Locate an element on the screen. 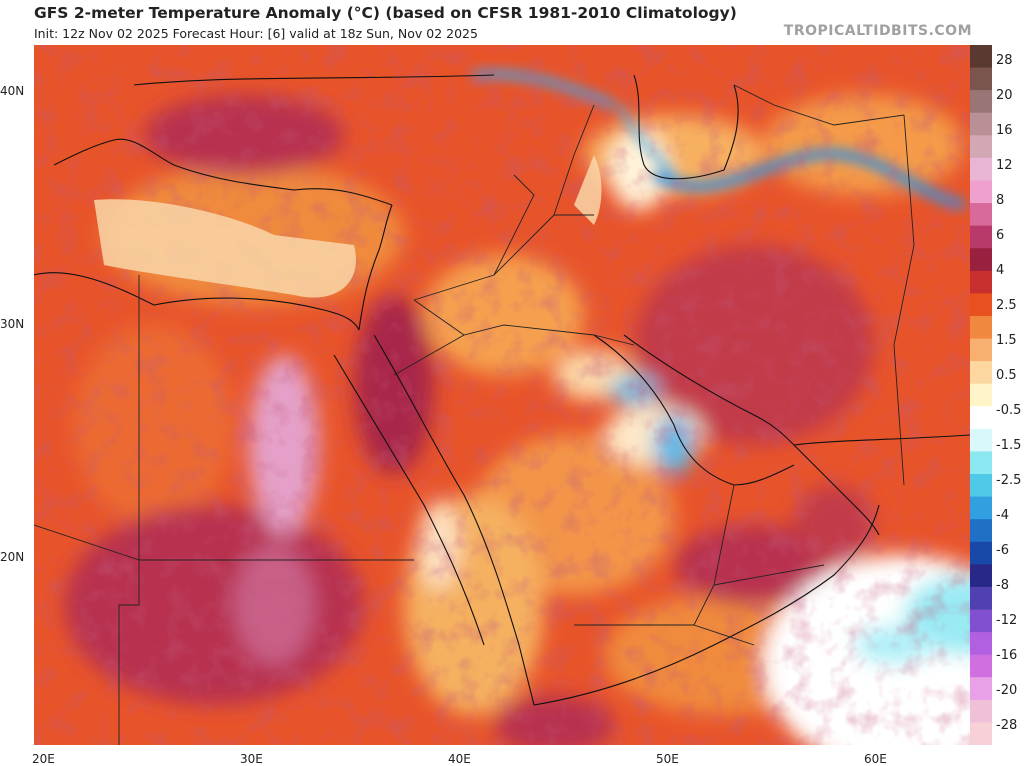 The image size is (1024, 766). colorbar-tick-label: 1.5 is located at coordinates (1006, 340).